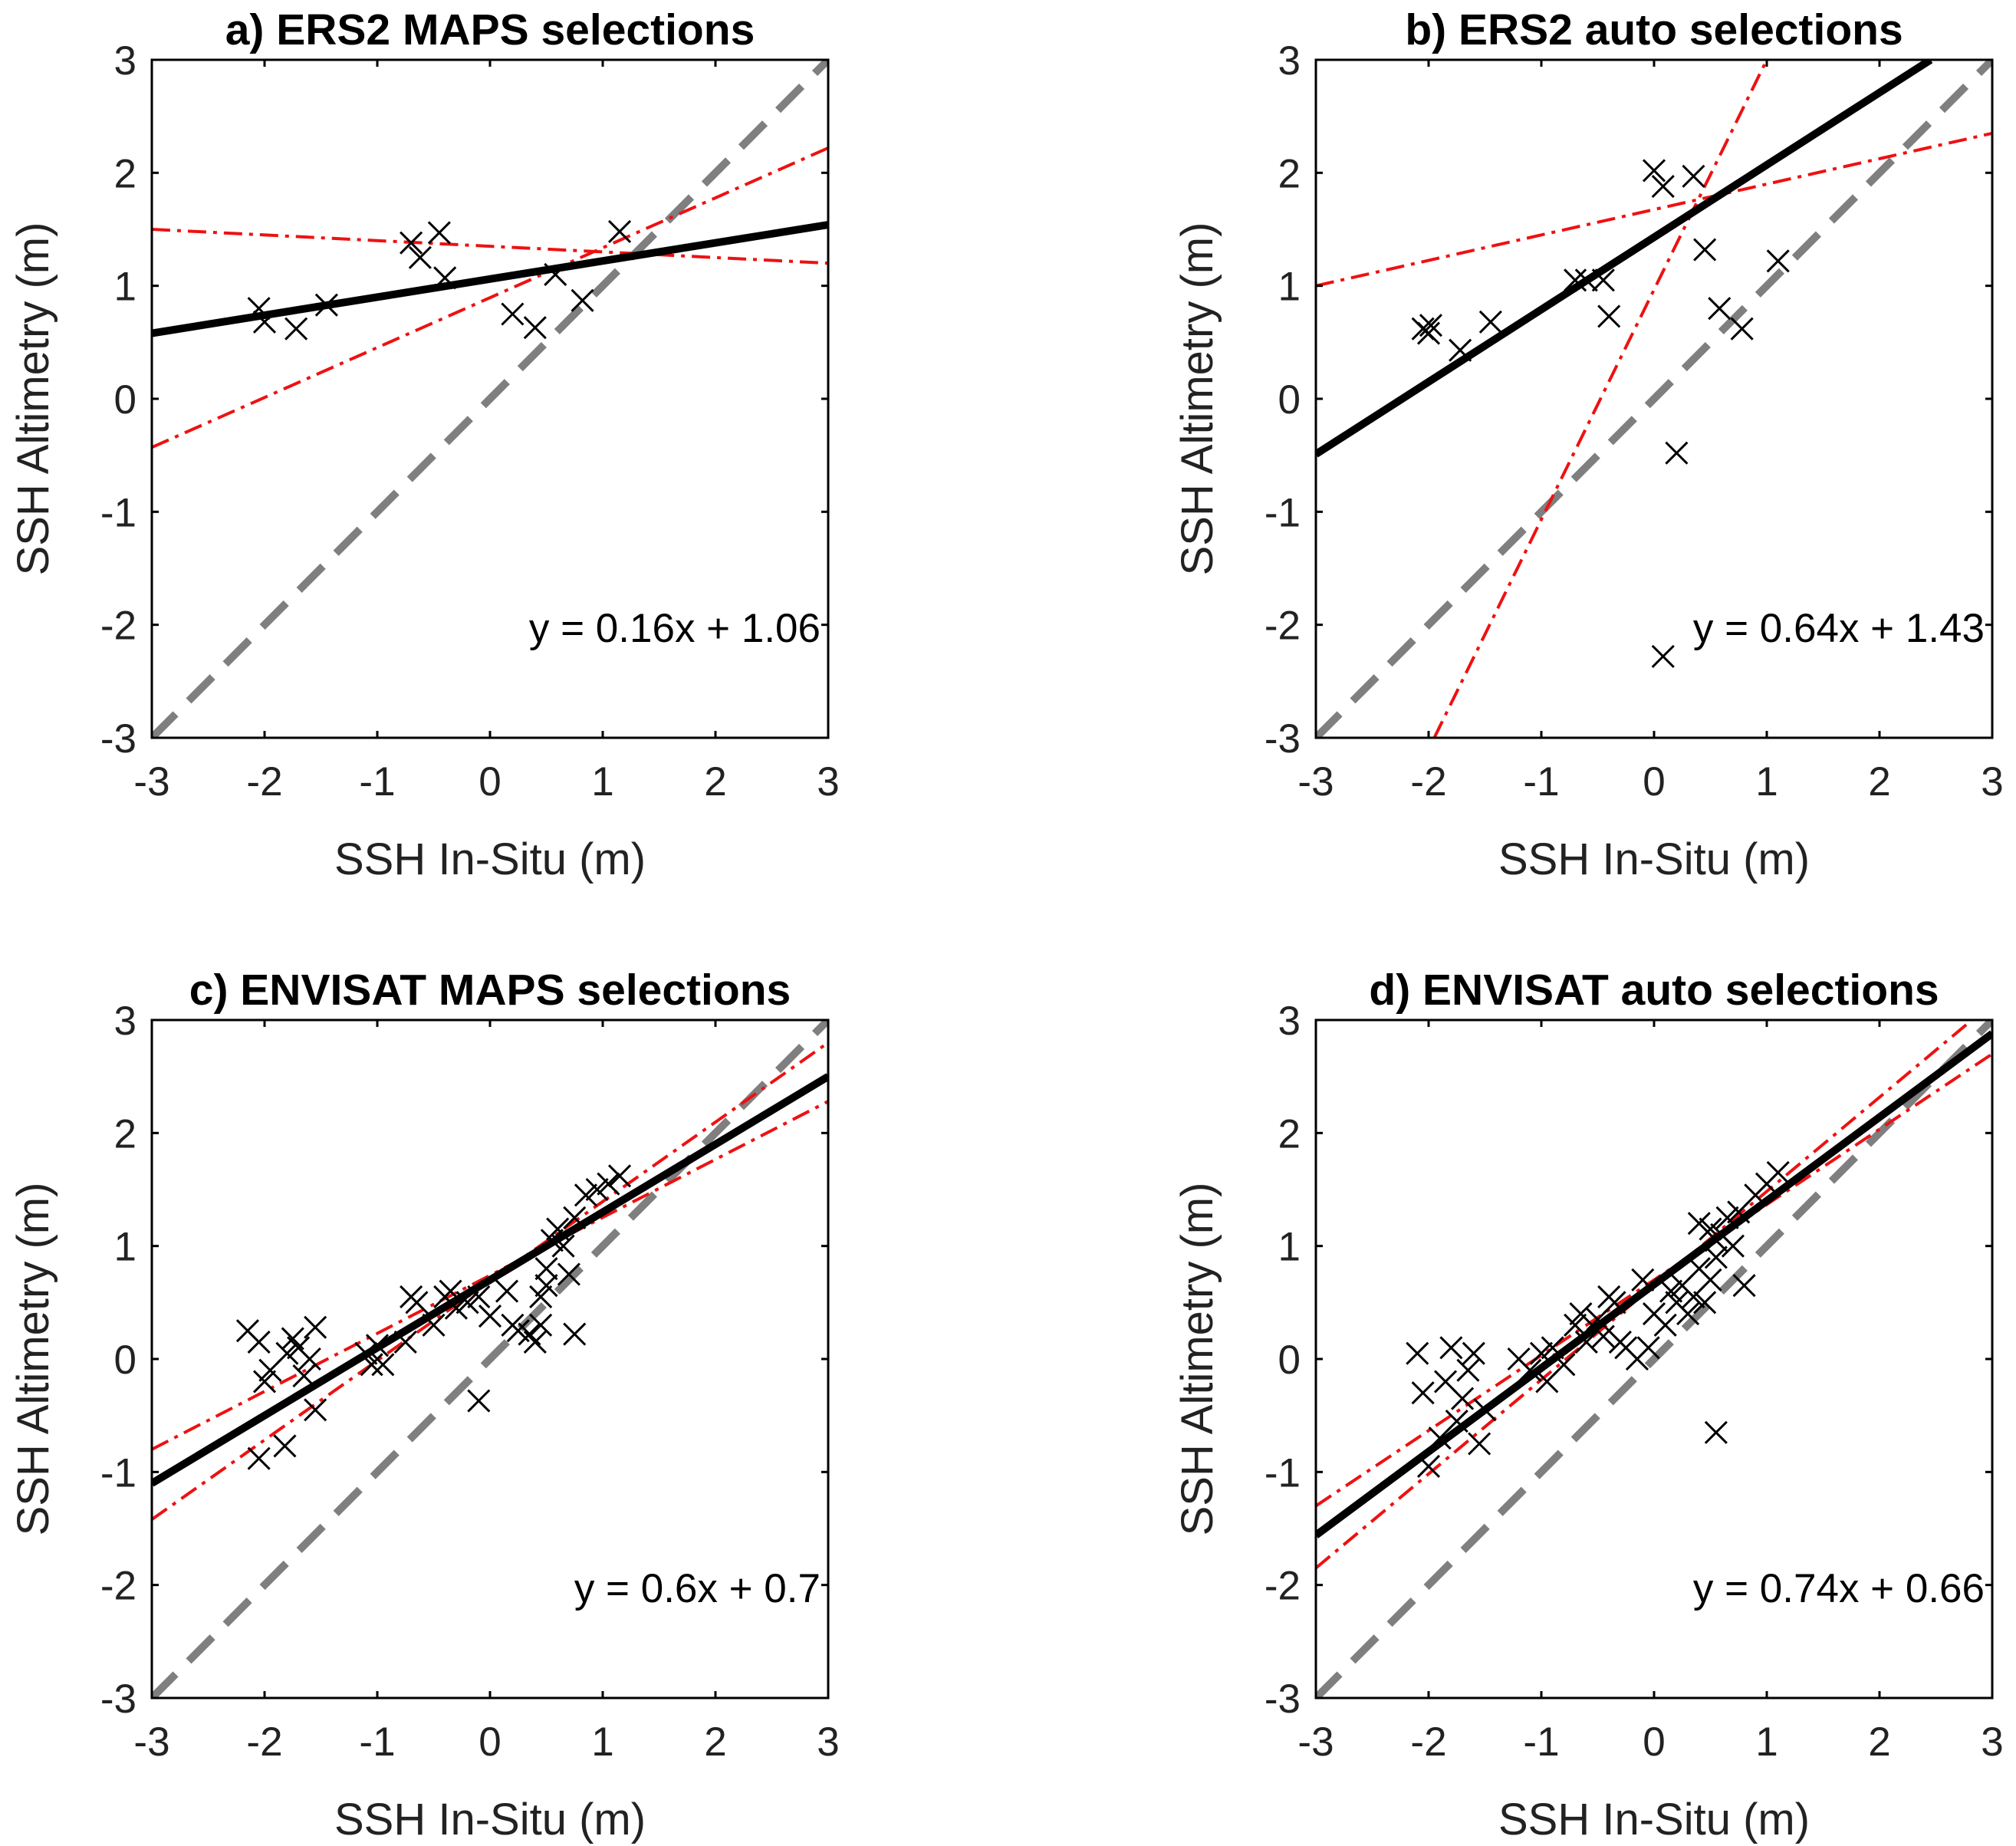 This screenshot has height=1846, width=2016. I want to click on plot-area, so click(490, 399).